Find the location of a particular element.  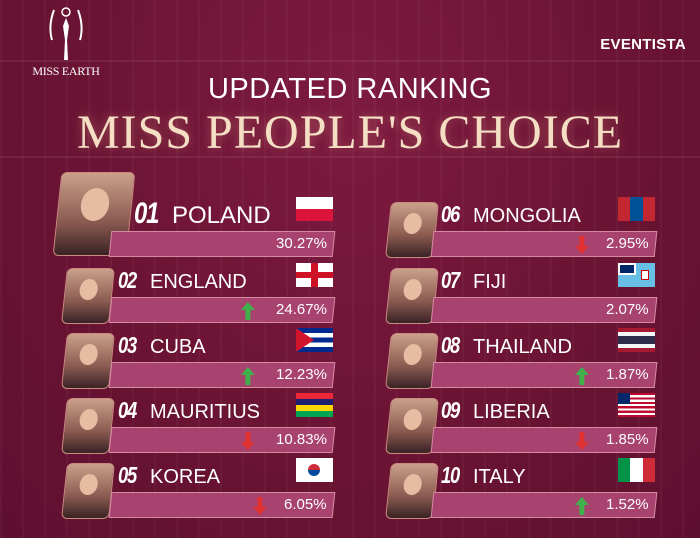

crown-figure-icon is located at coordinates (66, 33).